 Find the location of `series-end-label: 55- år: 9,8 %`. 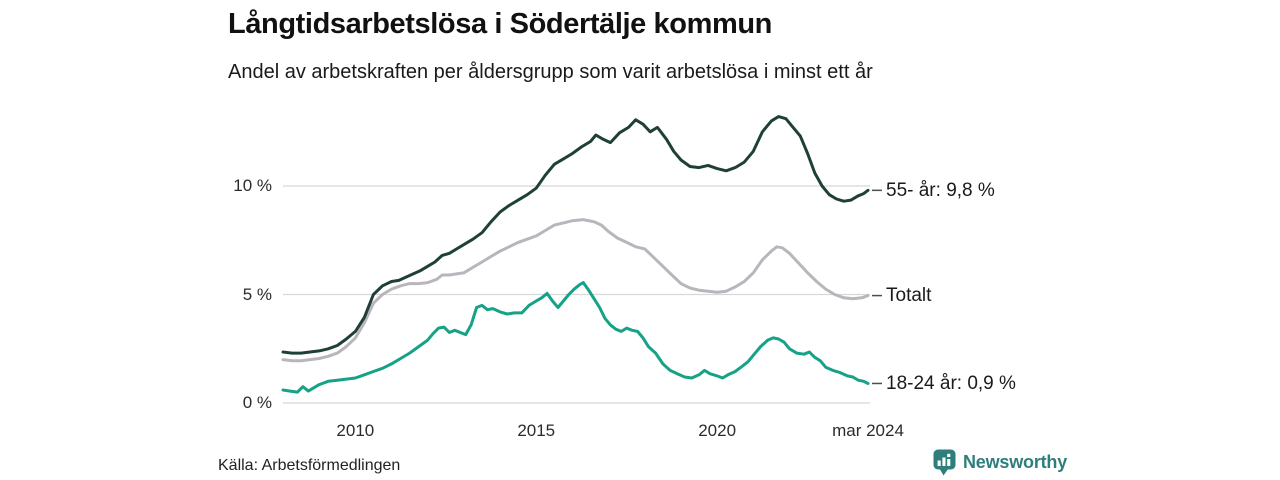

series-end-label: 55- år: 9,8 % is located at coordinates (940, 190).